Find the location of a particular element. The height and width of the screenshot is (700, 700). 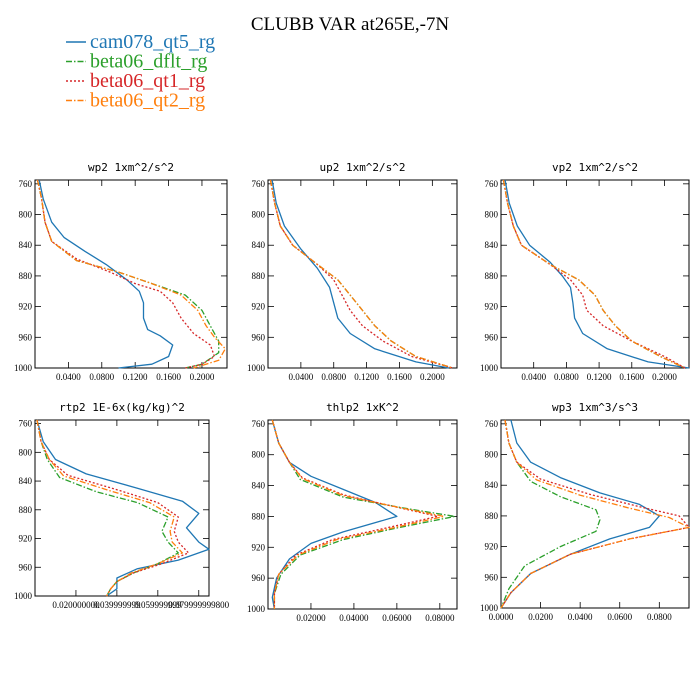

figure-title: CLUBB VAR at265E,-7N is located at coordinates (350, 24).